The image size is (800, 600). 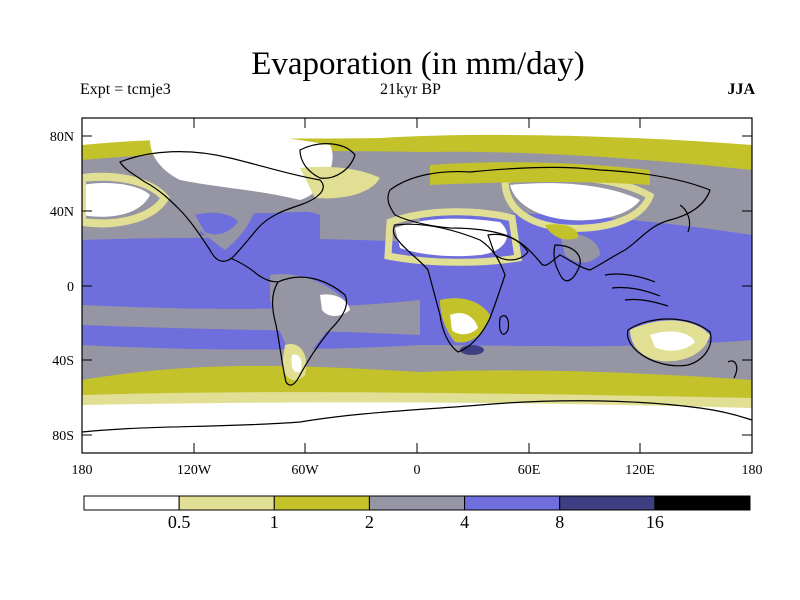 What do you see at coordinates (70, 287) in the screenshot?
I see `y-tick-label-0: 0` at bounding box center [70, 287].